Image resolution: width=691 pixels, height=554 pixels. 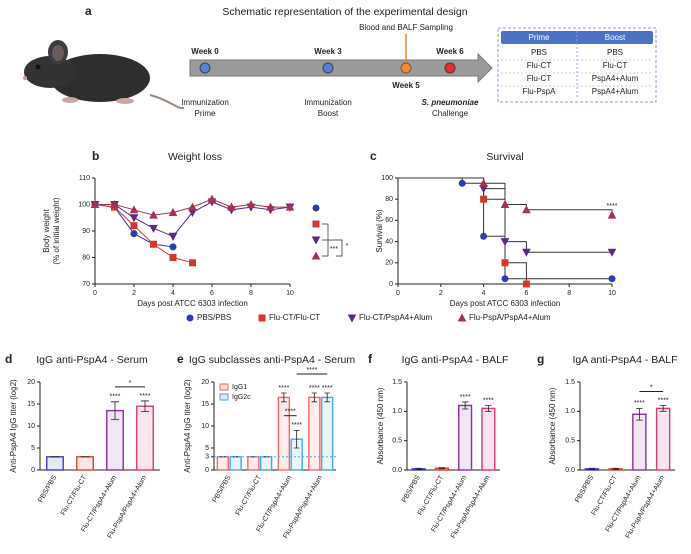 I want to click on comparison: *, so click(x=130, y=383).